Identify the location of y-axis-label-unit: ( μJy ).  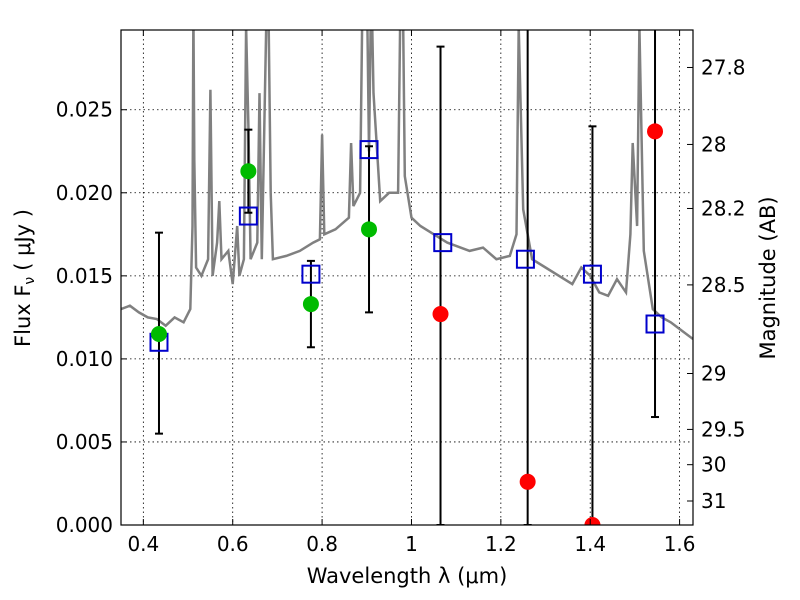
(23, 240).